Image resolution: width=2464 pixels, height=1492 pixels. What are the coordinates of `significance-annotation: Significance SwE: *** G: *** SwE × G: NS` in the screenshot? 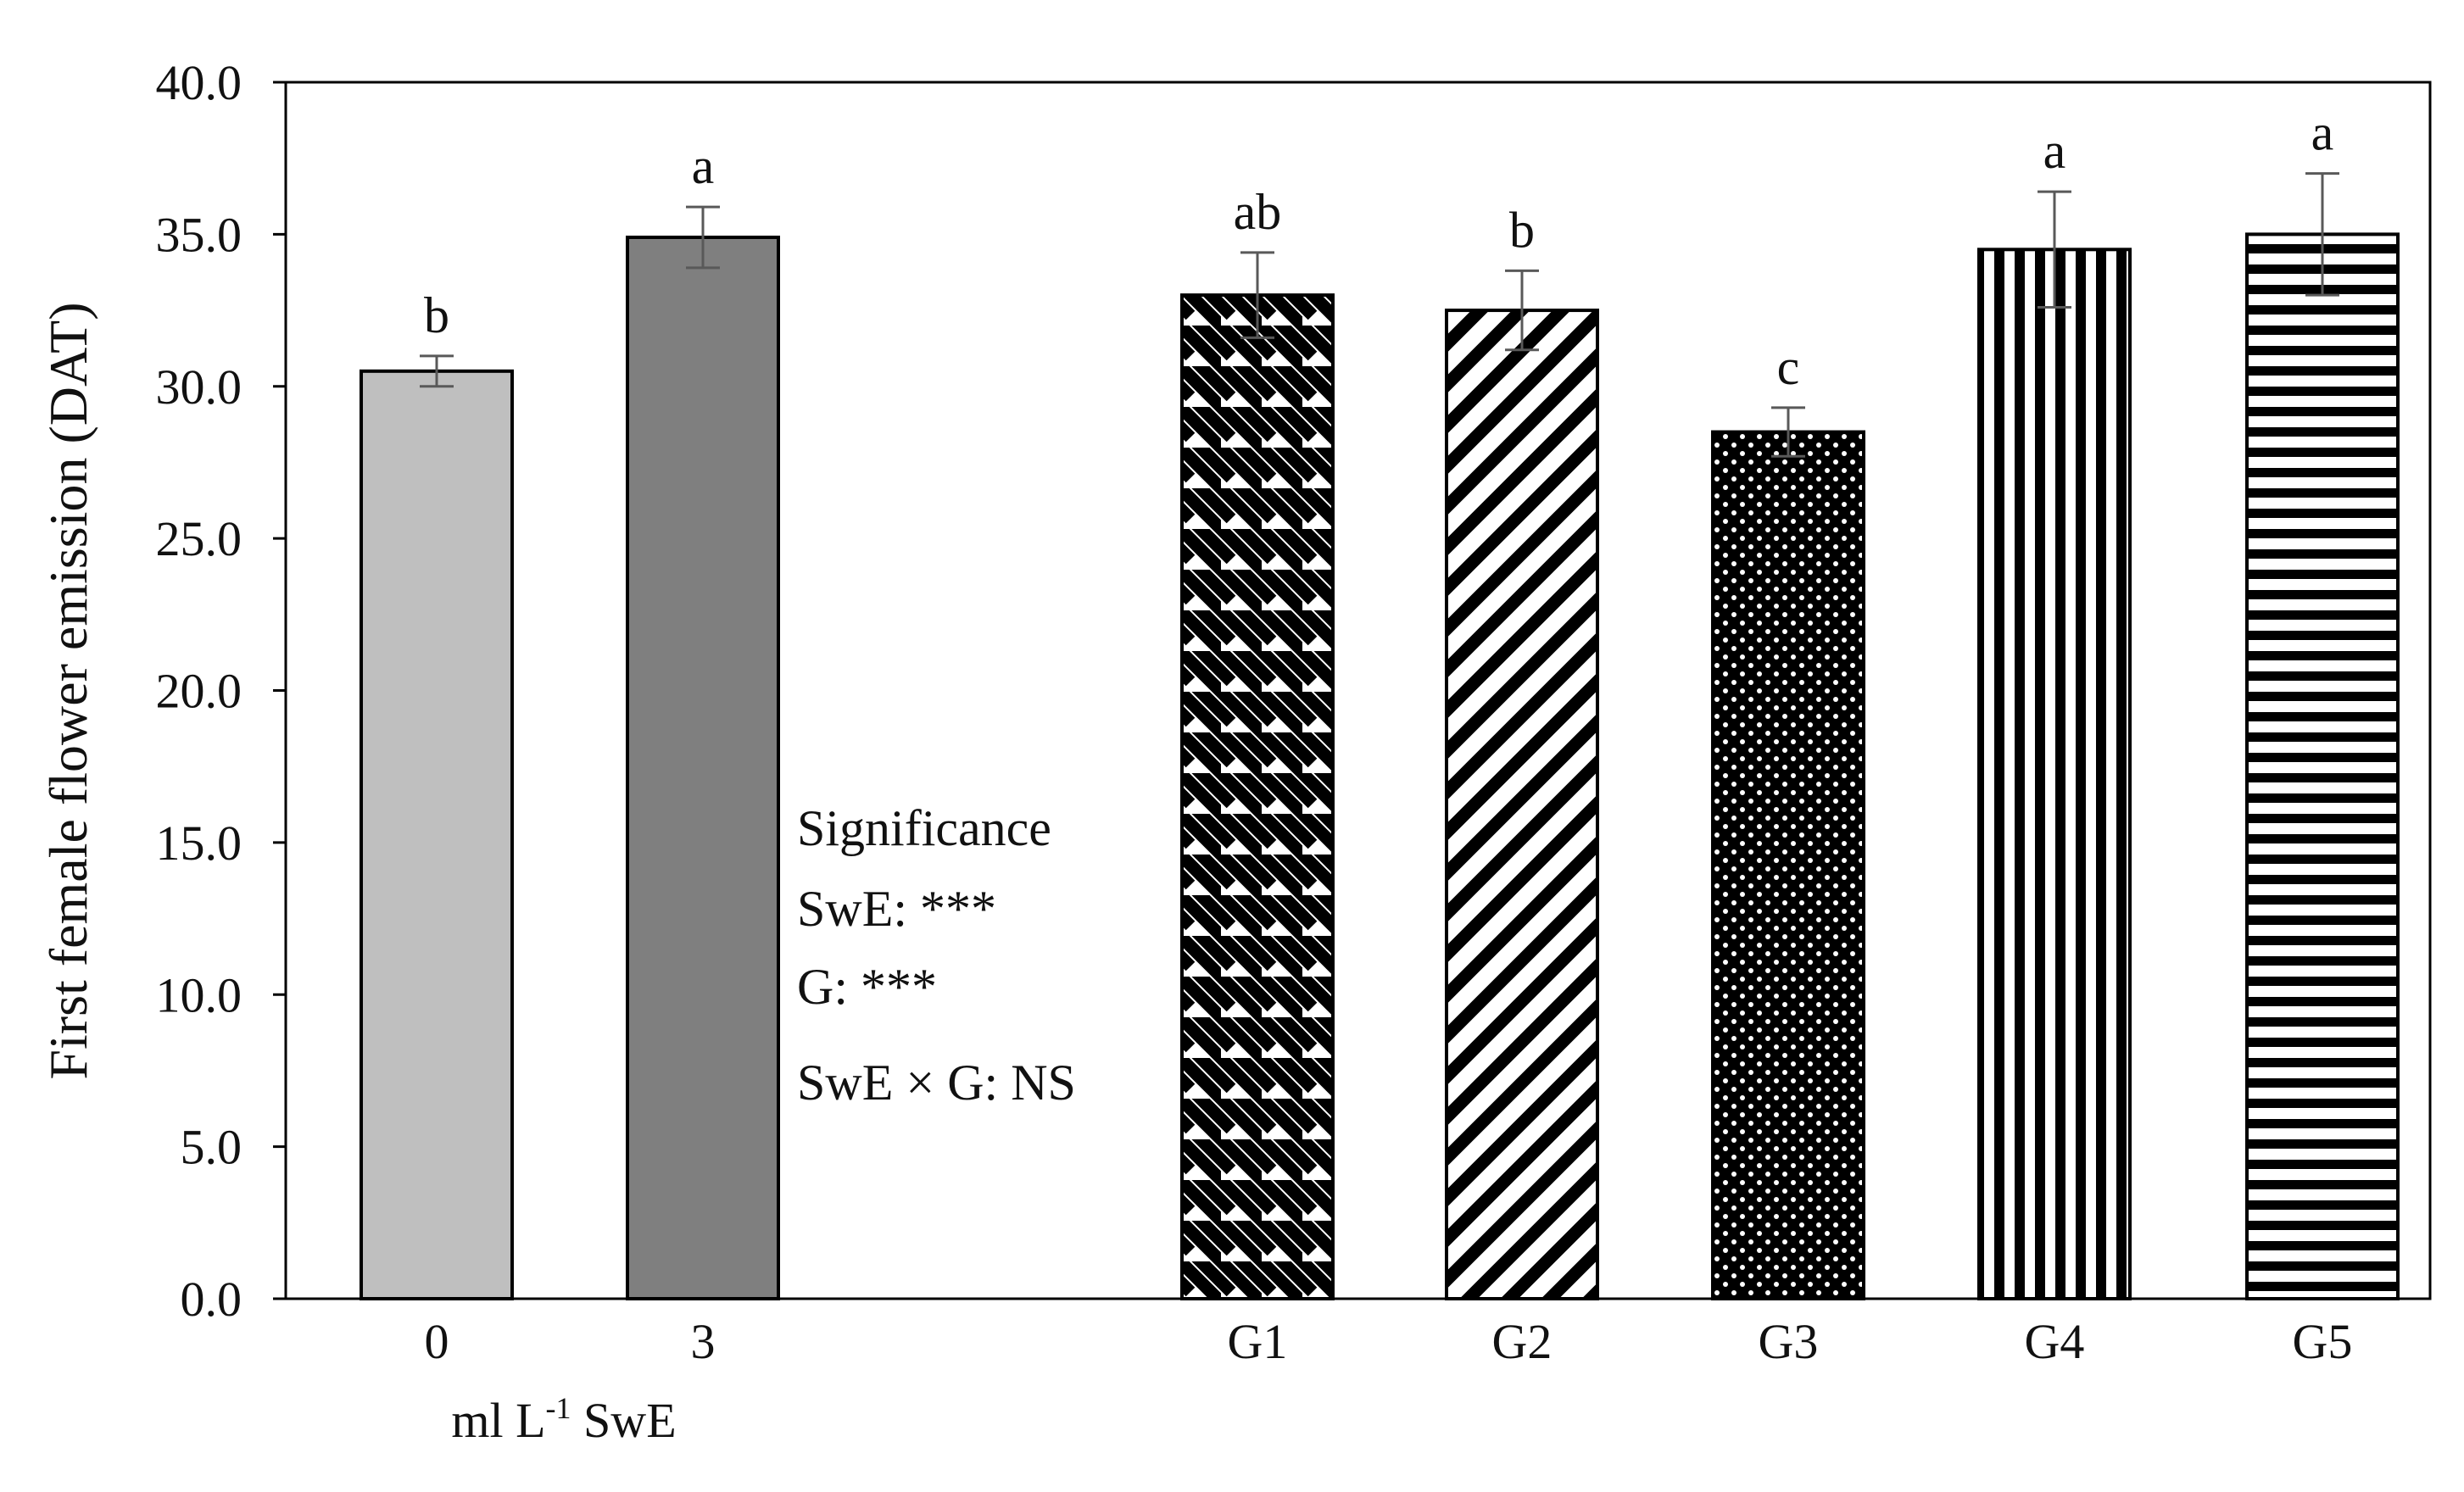 It's located at (936, 955).